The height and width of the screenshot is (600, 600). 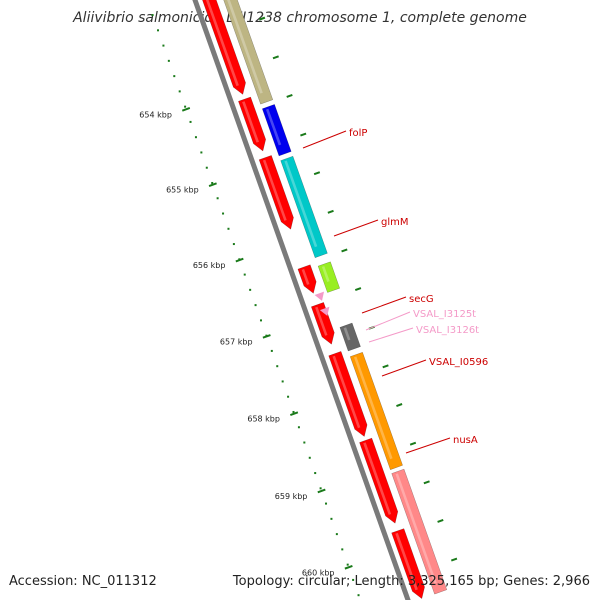 What do you see at coordinates (444, 314) in the screenshot?
I see `gene-label: VSAL_I3125t` at bounding box center [444, 314].